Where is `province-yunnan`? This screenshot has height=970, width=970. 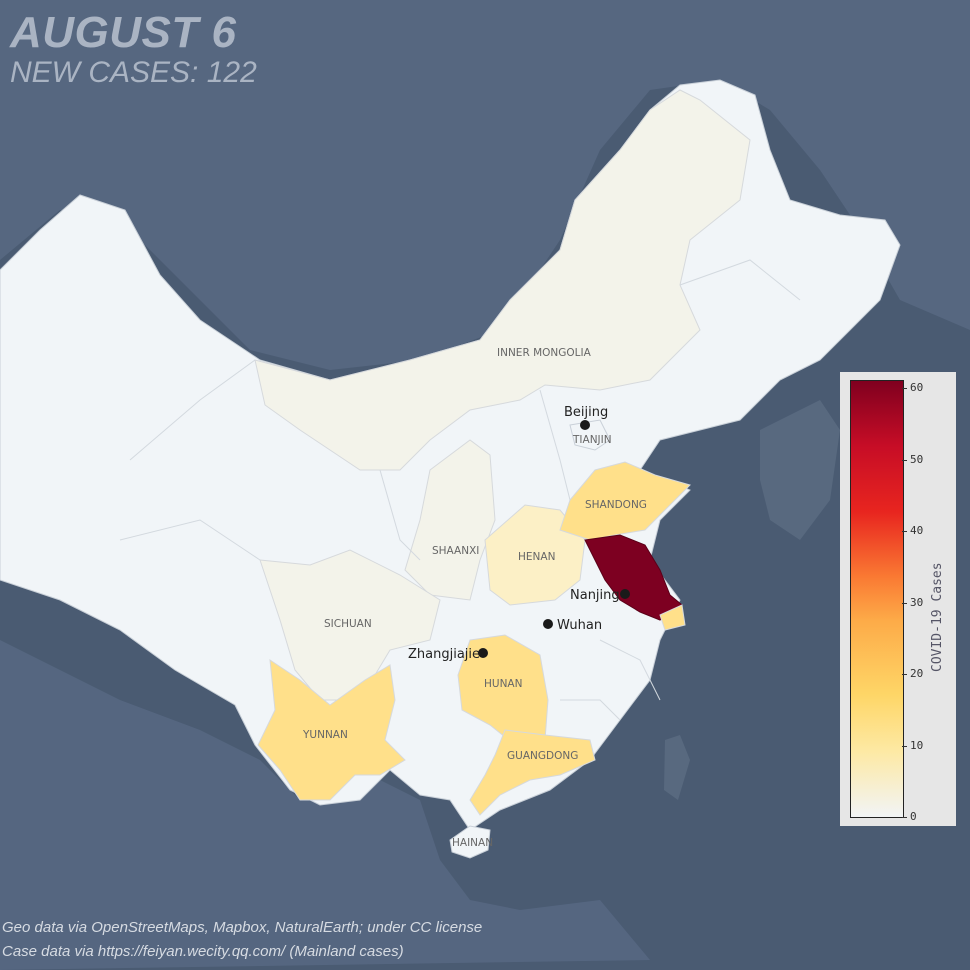 province-yunnan is located at coordinates (331, 729).